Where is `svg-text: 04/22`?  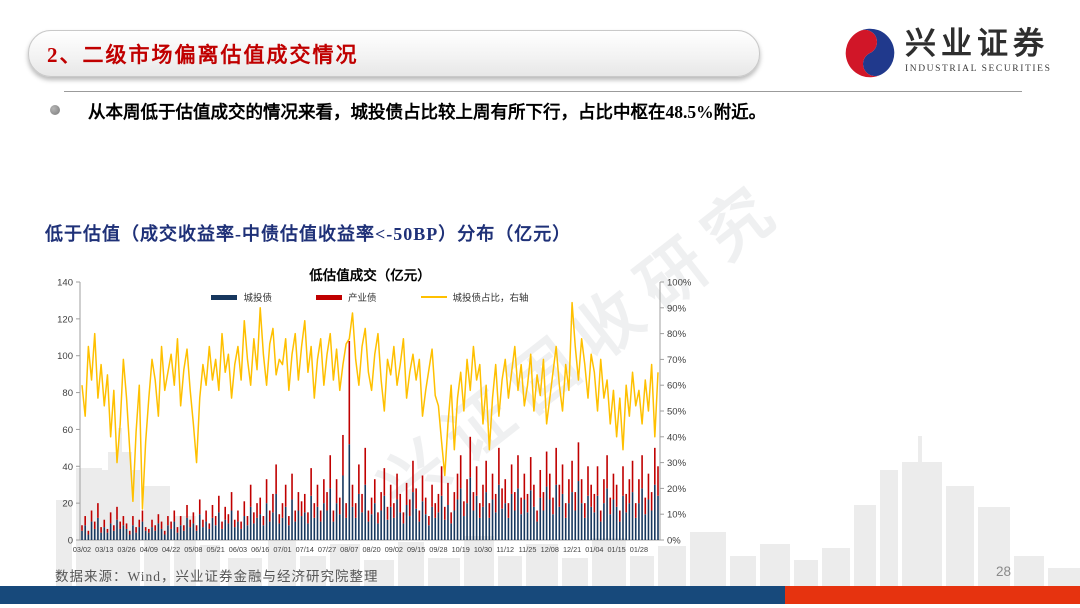
svg-text: 04/22 is located at coordinates (171, 549).